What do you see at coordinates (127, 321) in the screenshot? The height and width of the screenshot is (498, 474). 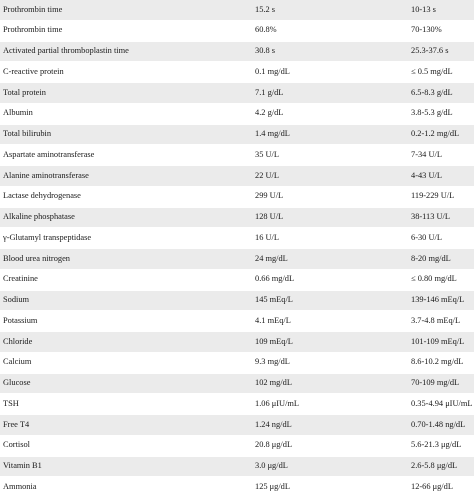 I see `test-name-cell: Potassium` at bounding box center [127, 321].